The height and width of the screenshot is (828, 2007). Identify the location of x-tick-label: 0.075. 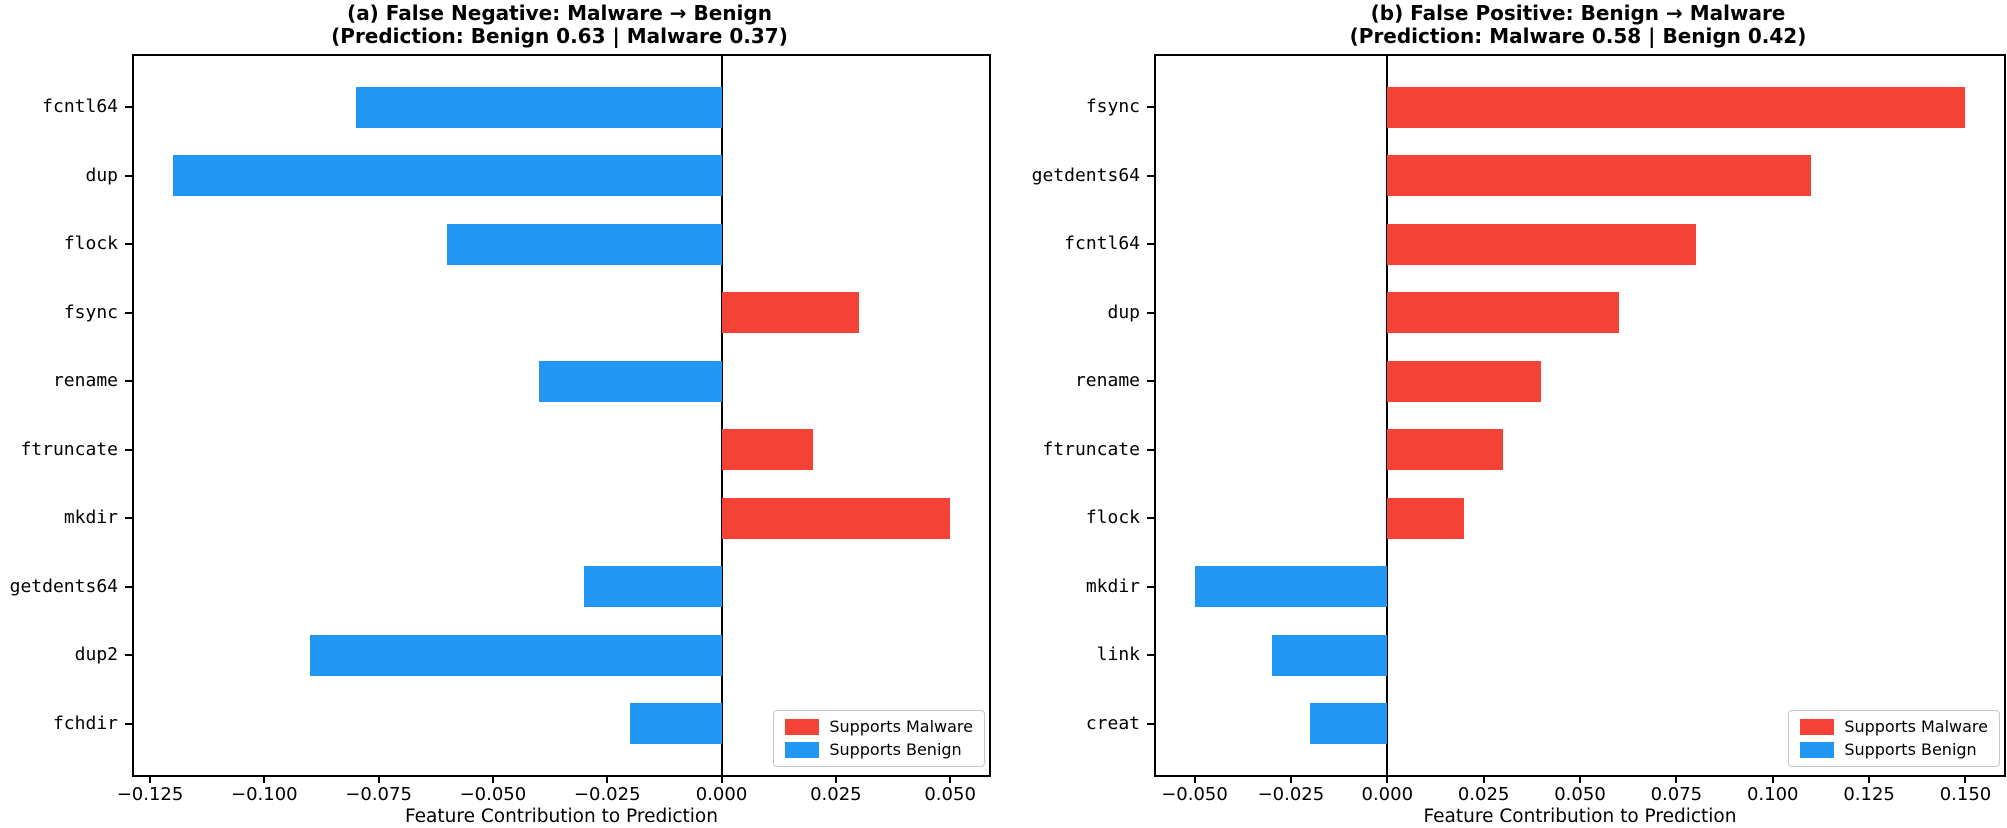
(1676, 794).